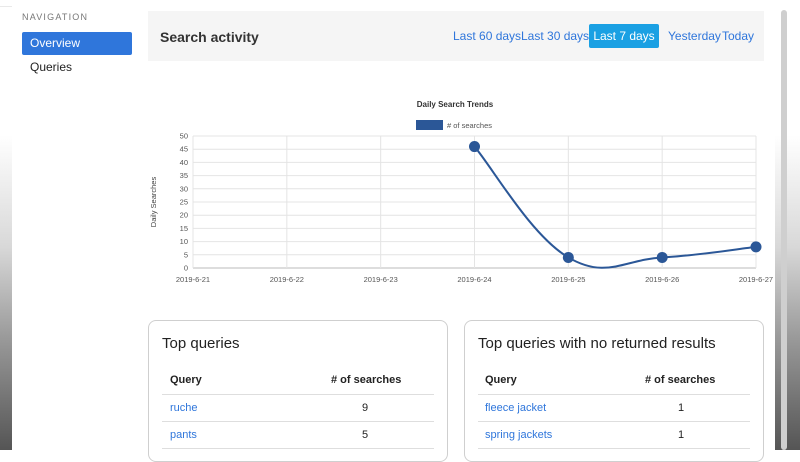 This screenshot has width=800, height=462. What do you see at coordinates (568, 279) in the screenshot?
I see `x-tick-label: 2019-6-25` at bounding box center [568, 279].